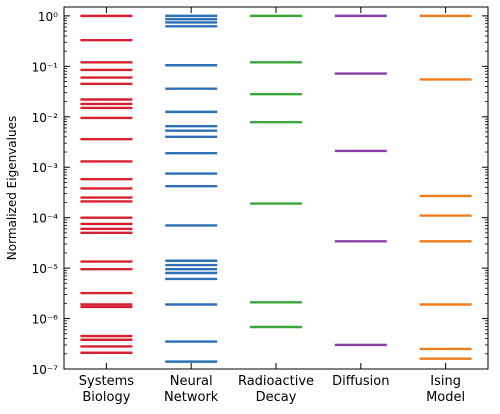 The width and height of the screenshot is (500, 414). I want to click on y-axis-title: Normalized Eigenvalues, so click(12, 188).